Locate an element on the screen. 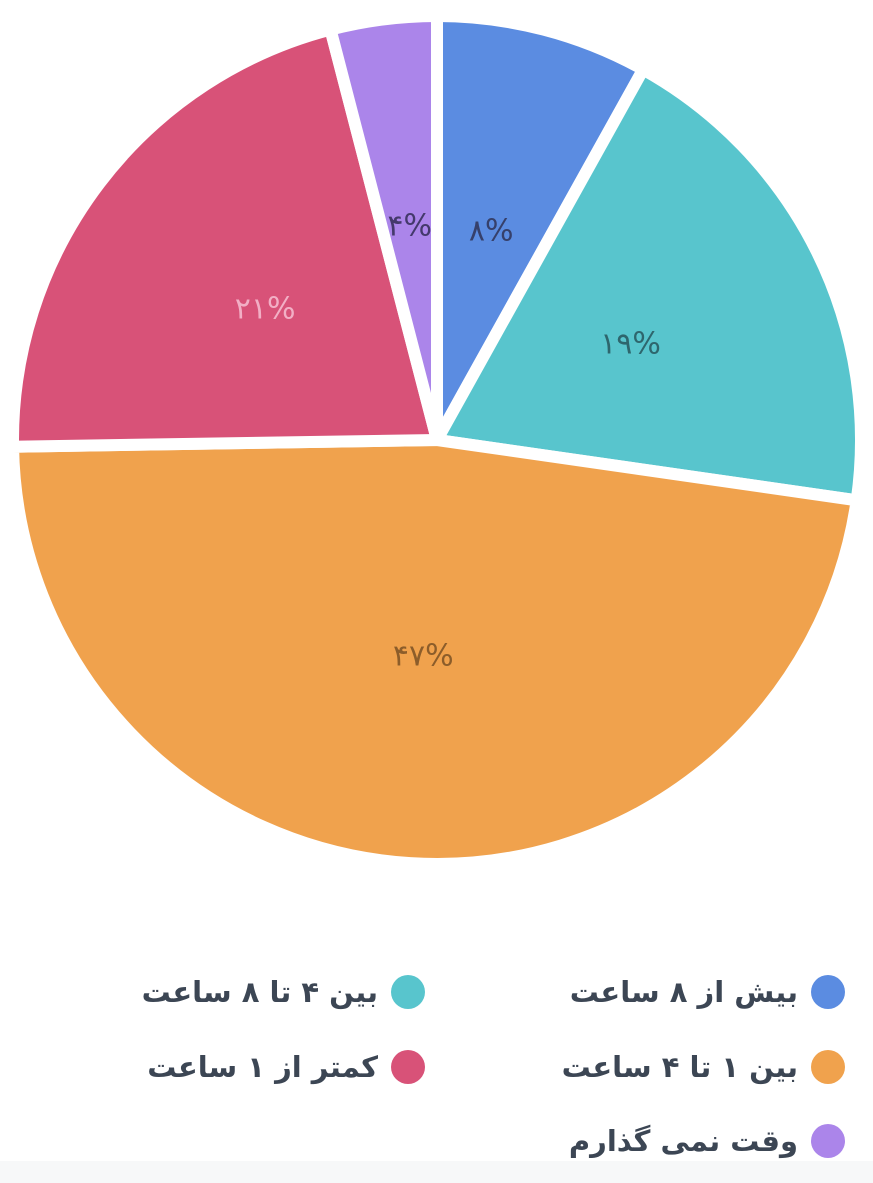  legend-item-4-to-8-hours: بین ۴ تا ۸ ساعت is located at coordinates (280, 992).